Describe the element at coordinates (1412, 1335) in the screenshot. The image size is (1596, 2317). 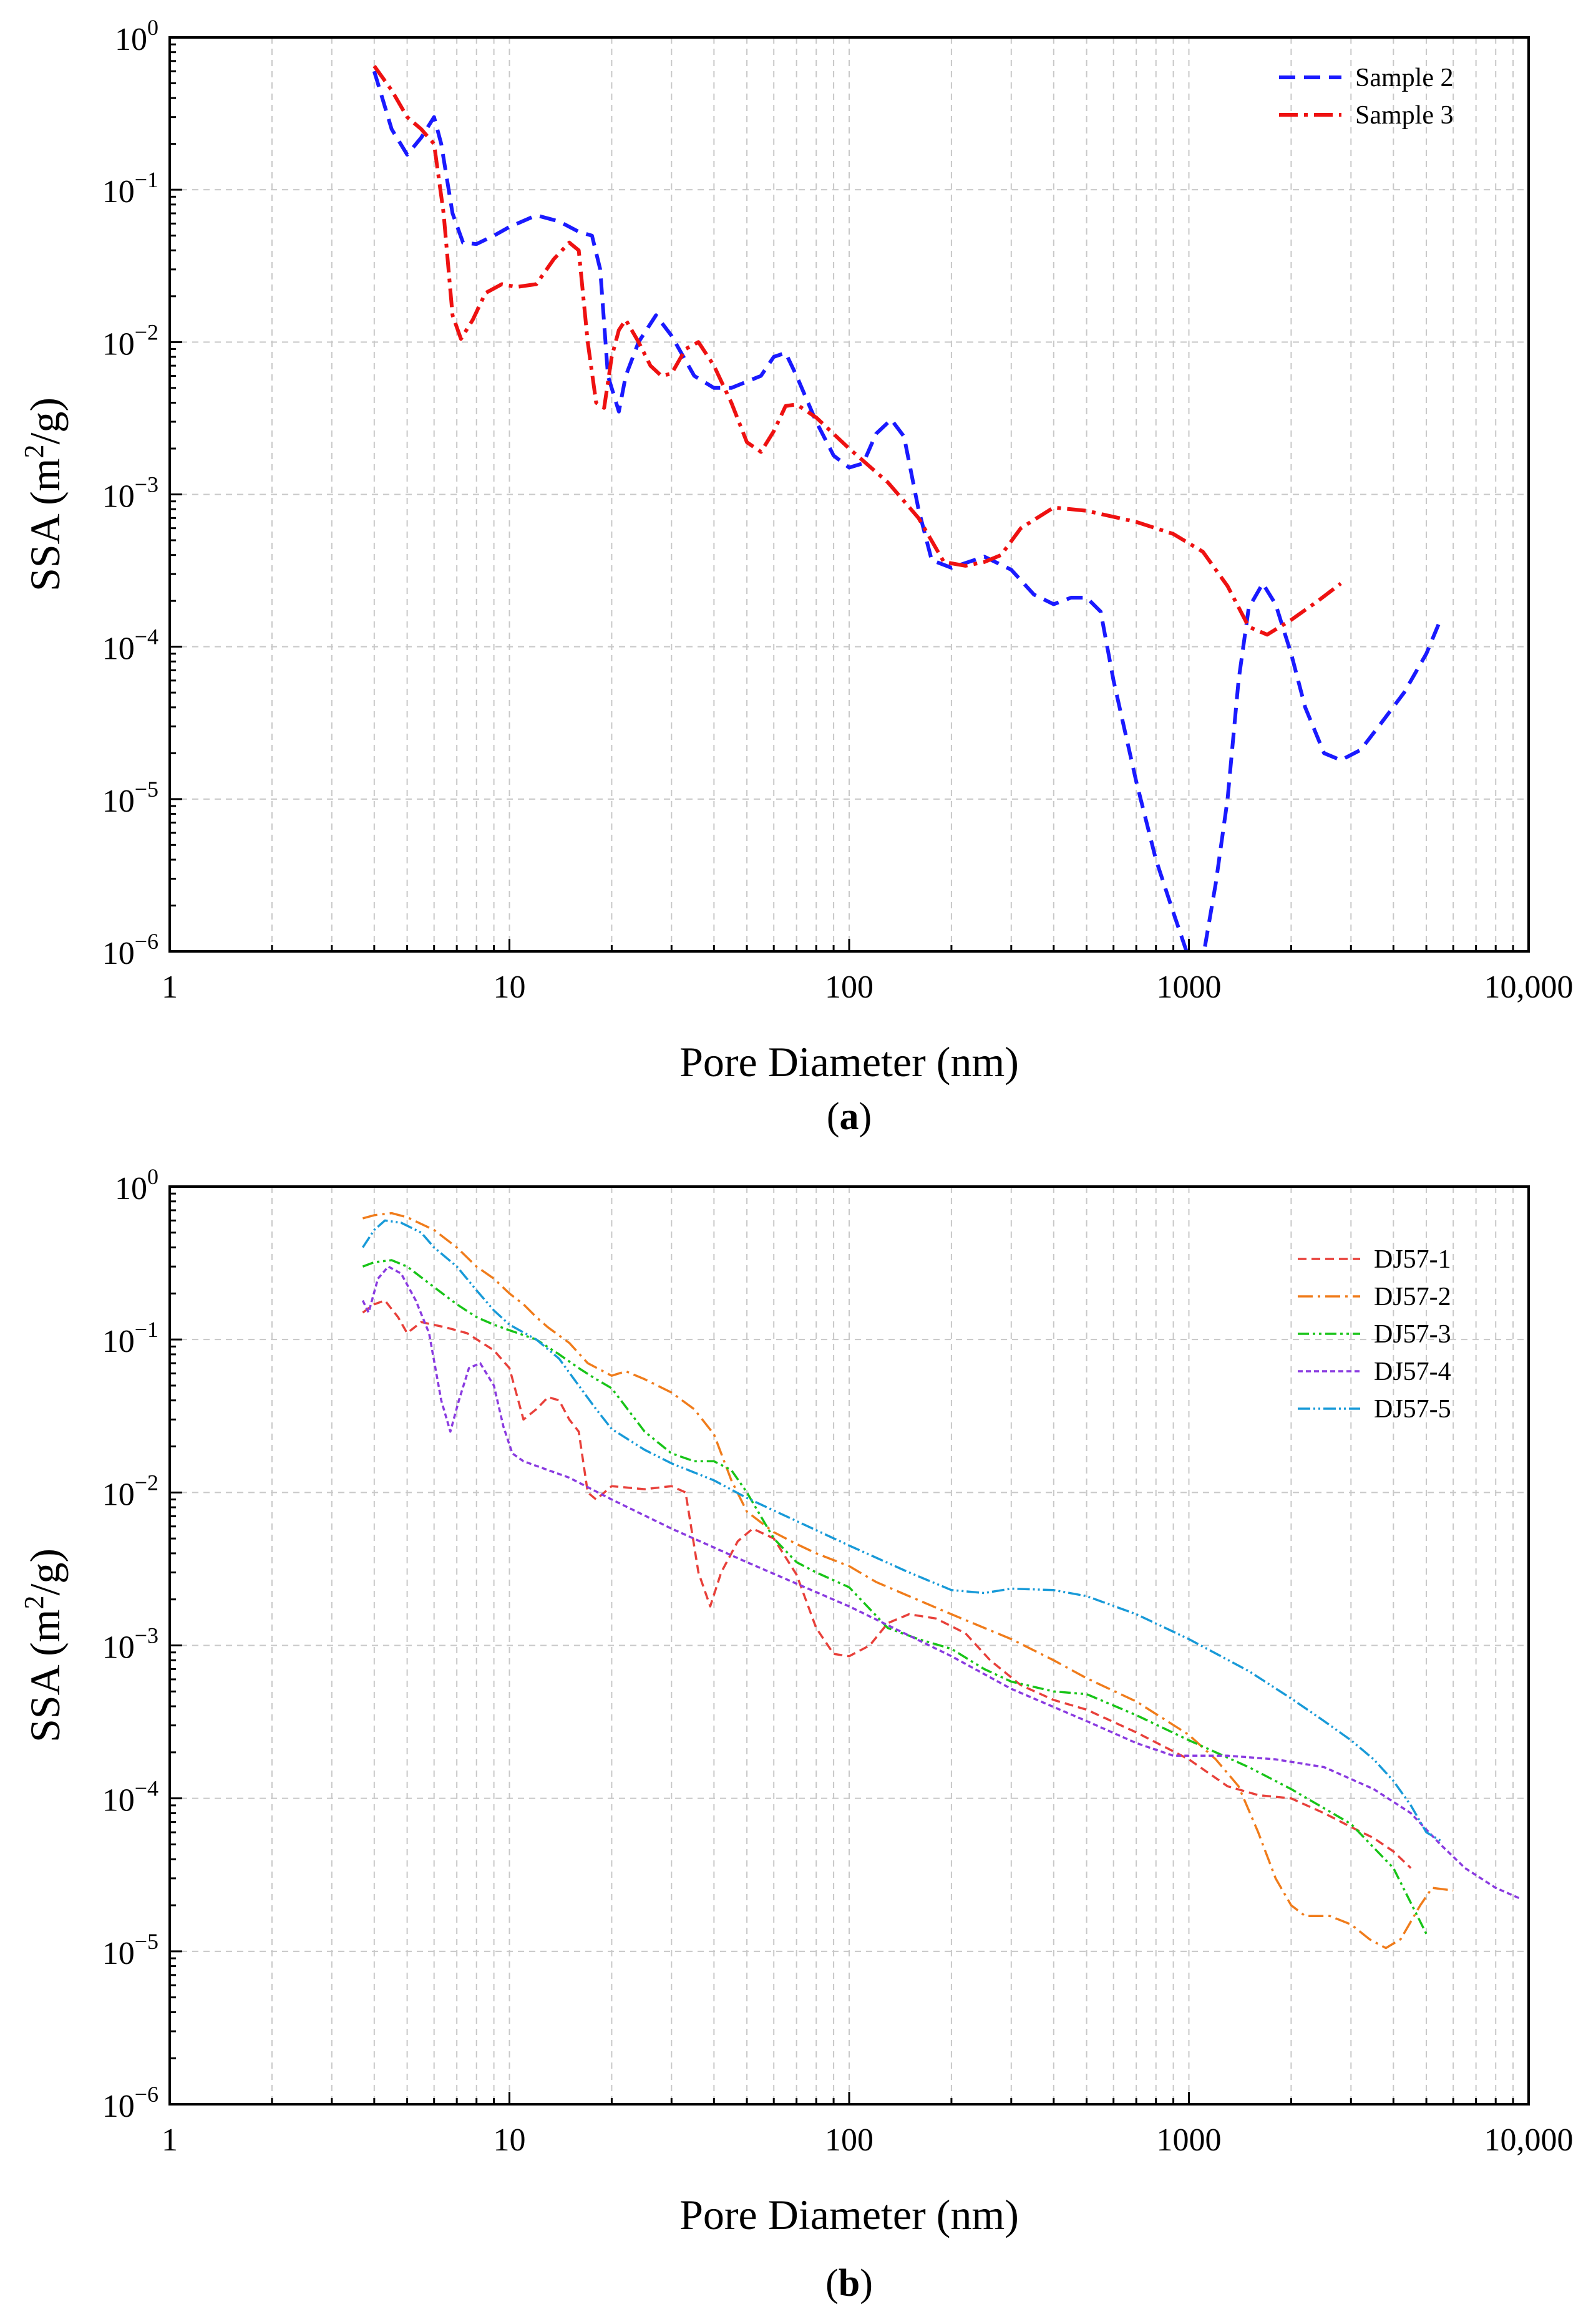
I see `legend-label: DJ57-3` at that location.